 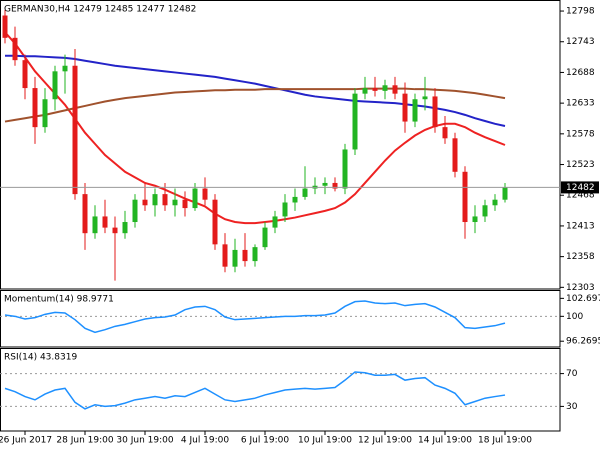 What do you see at coordinates (505, 441) in the screenshot?
I see `x-tick-label: 18 Jul 19:00` at bounding box center [505, 441].